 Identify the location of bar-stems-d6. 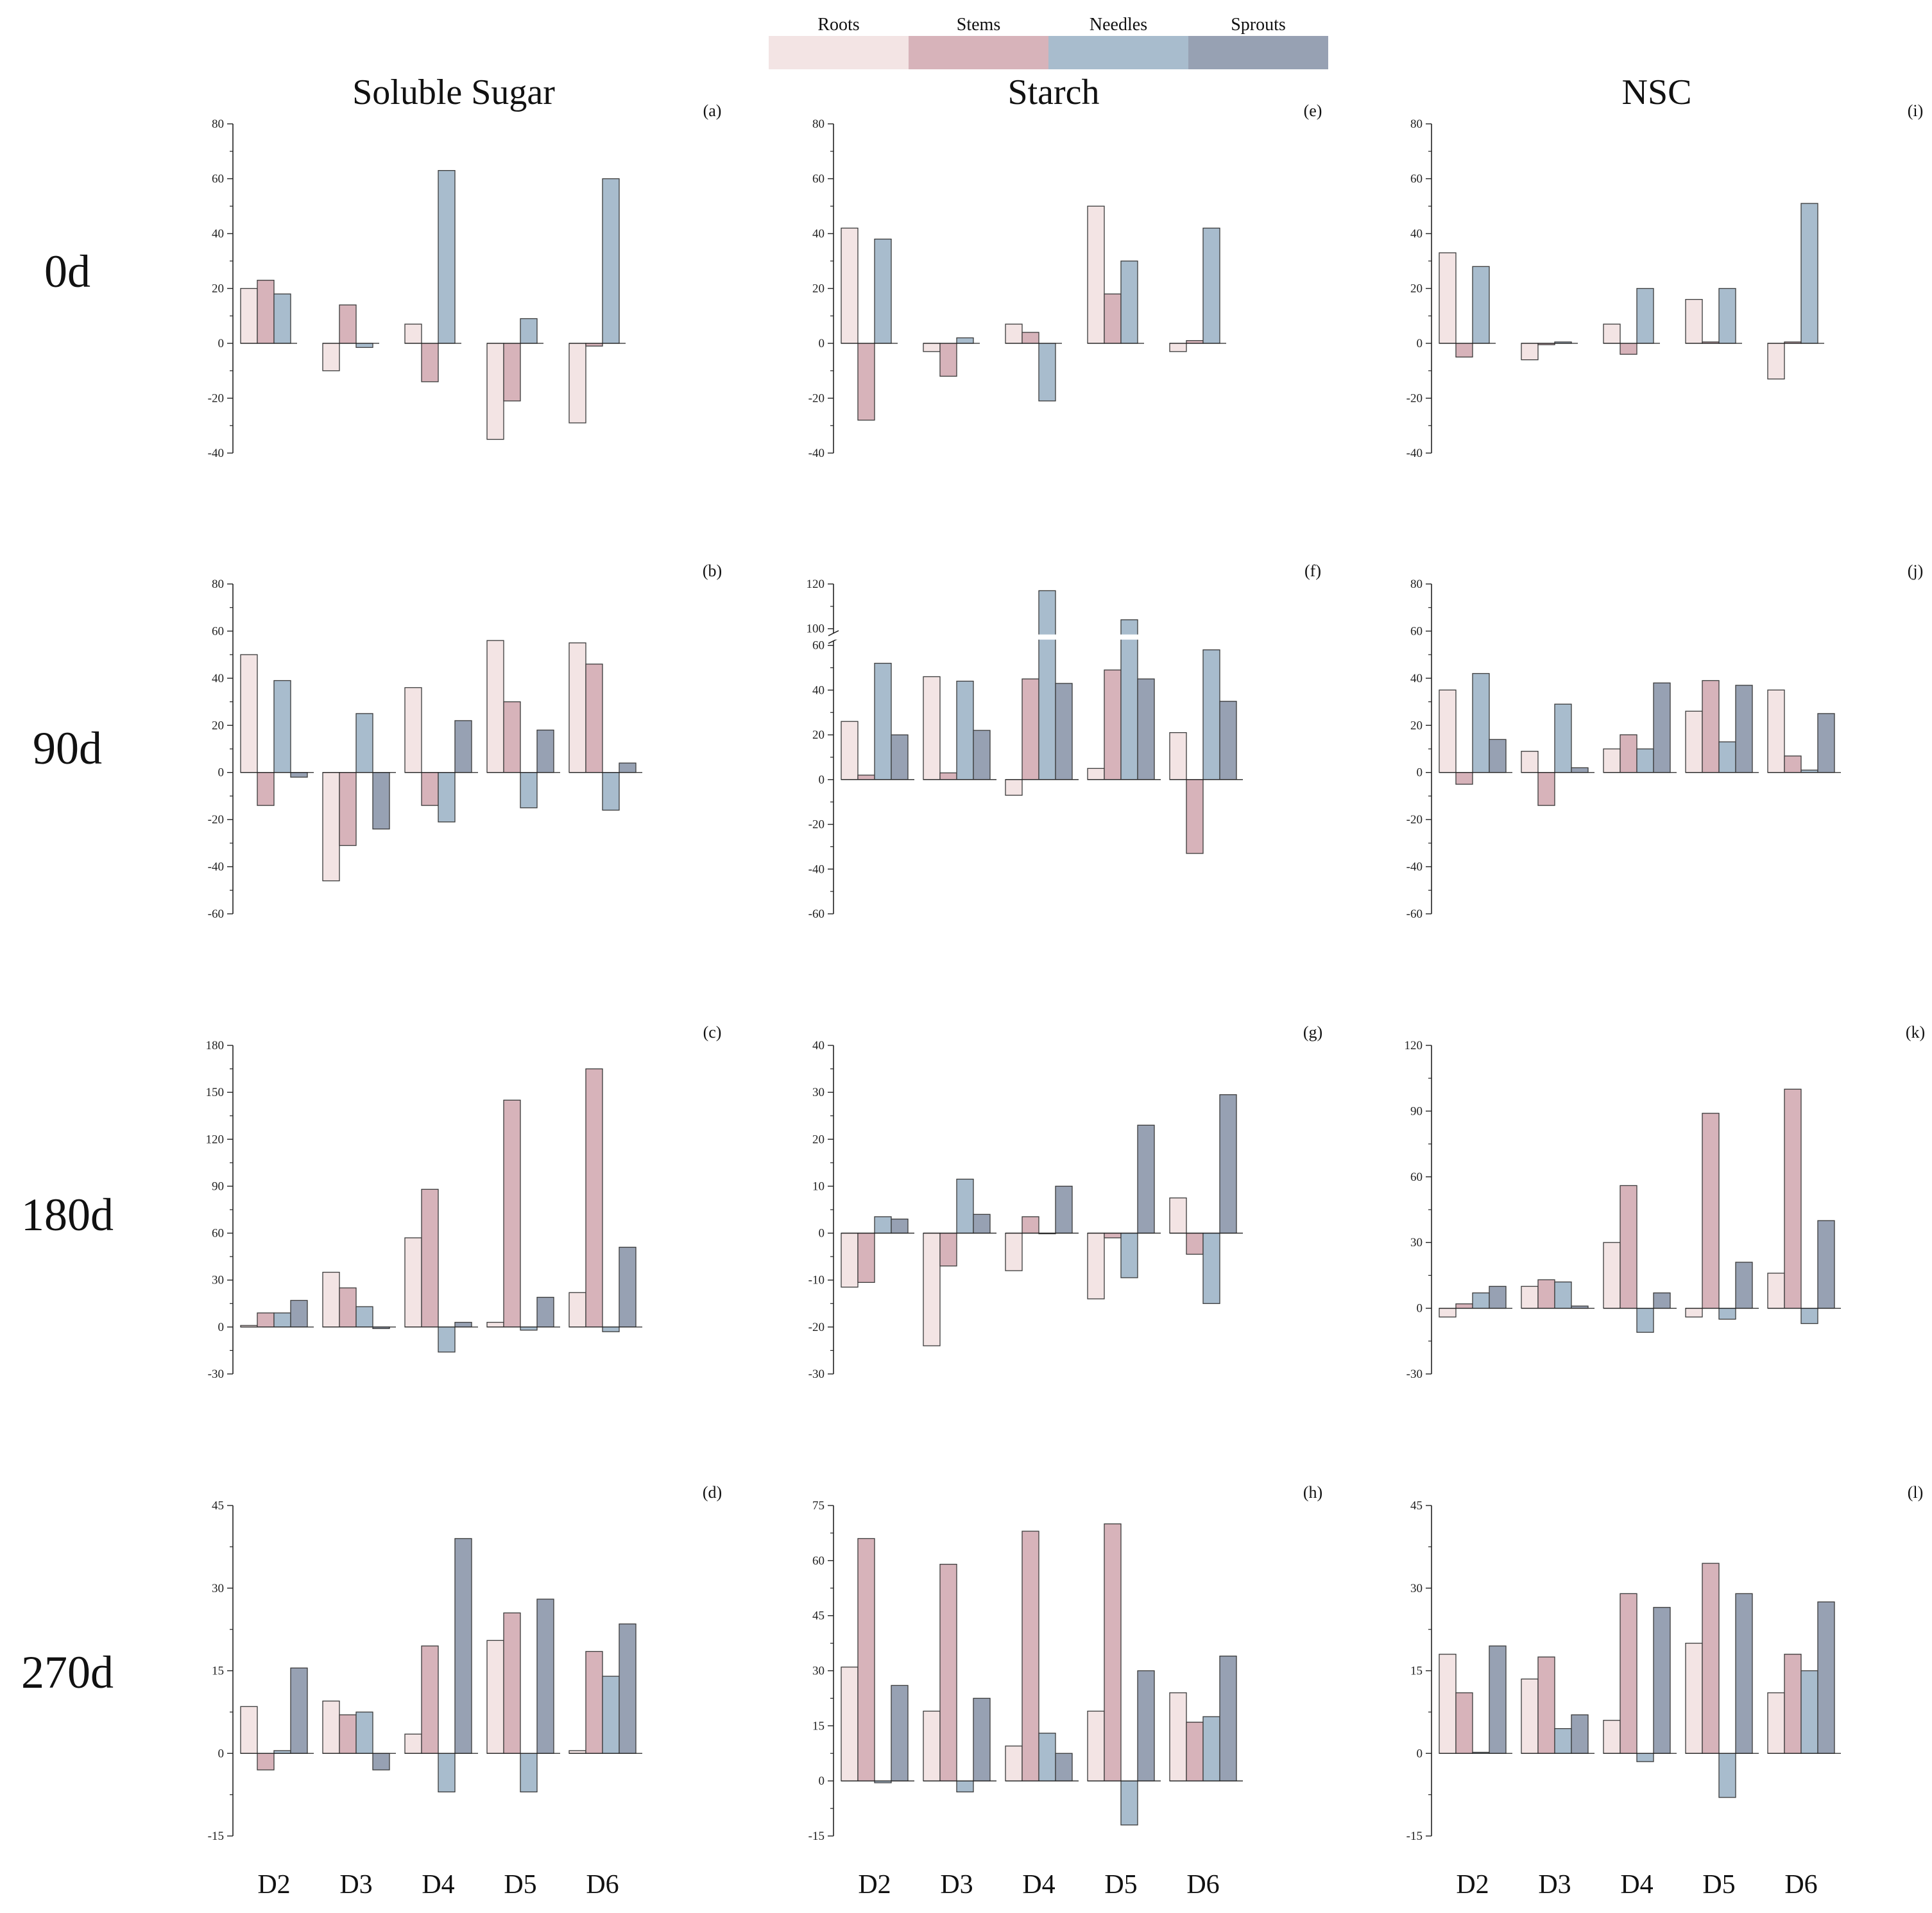
(1195, 1751).